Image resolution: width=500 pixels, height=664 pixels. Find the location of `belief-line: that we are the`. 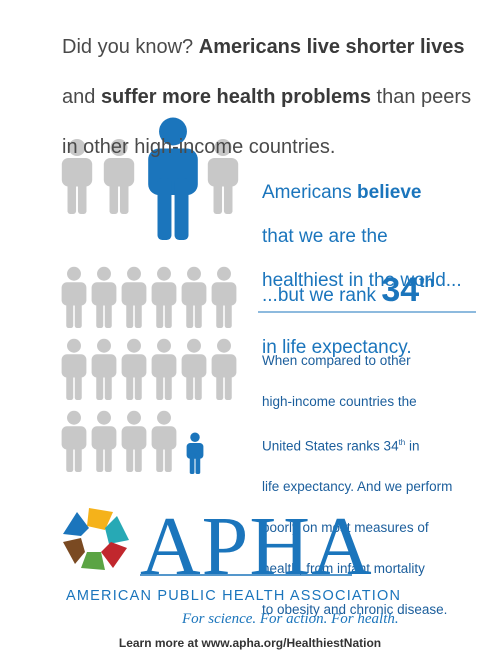

belief-line: that we are the is located at coordinates (325, 236).